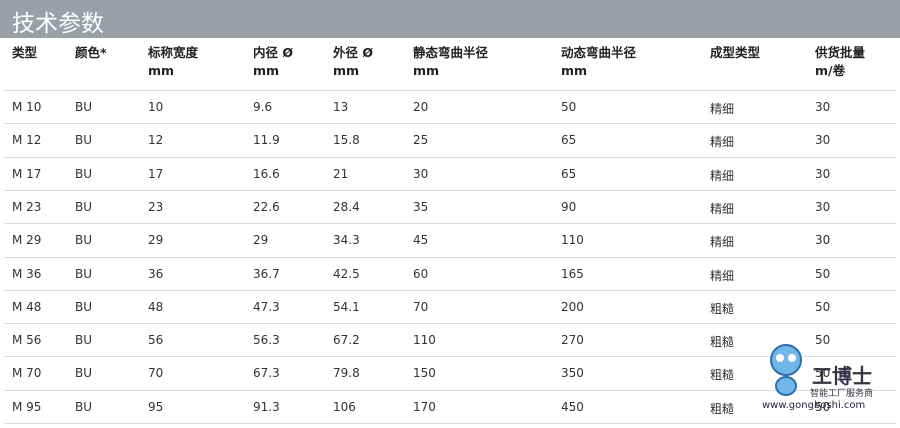 The height and width of the screenshot is (428, 900). What do you see at coordinates (344, 406) in the screenshot?
I see `table-cell: 106` at bounding box center [344, 406].